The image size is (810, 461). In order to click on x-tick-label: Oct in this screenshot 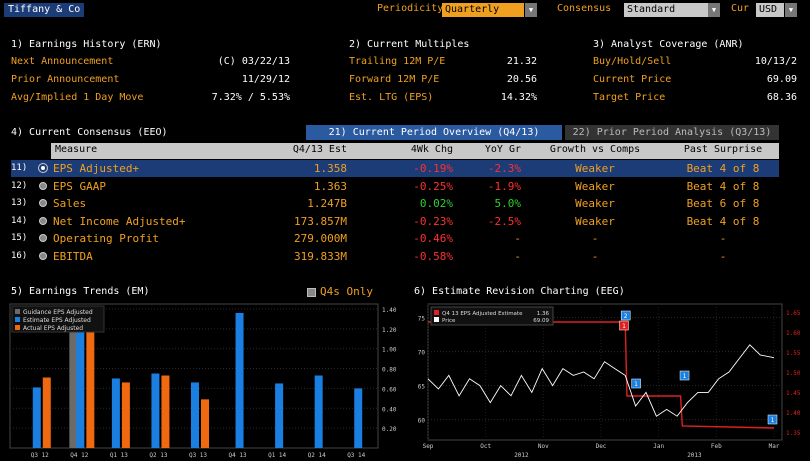, I will do `click(485, 446)`.